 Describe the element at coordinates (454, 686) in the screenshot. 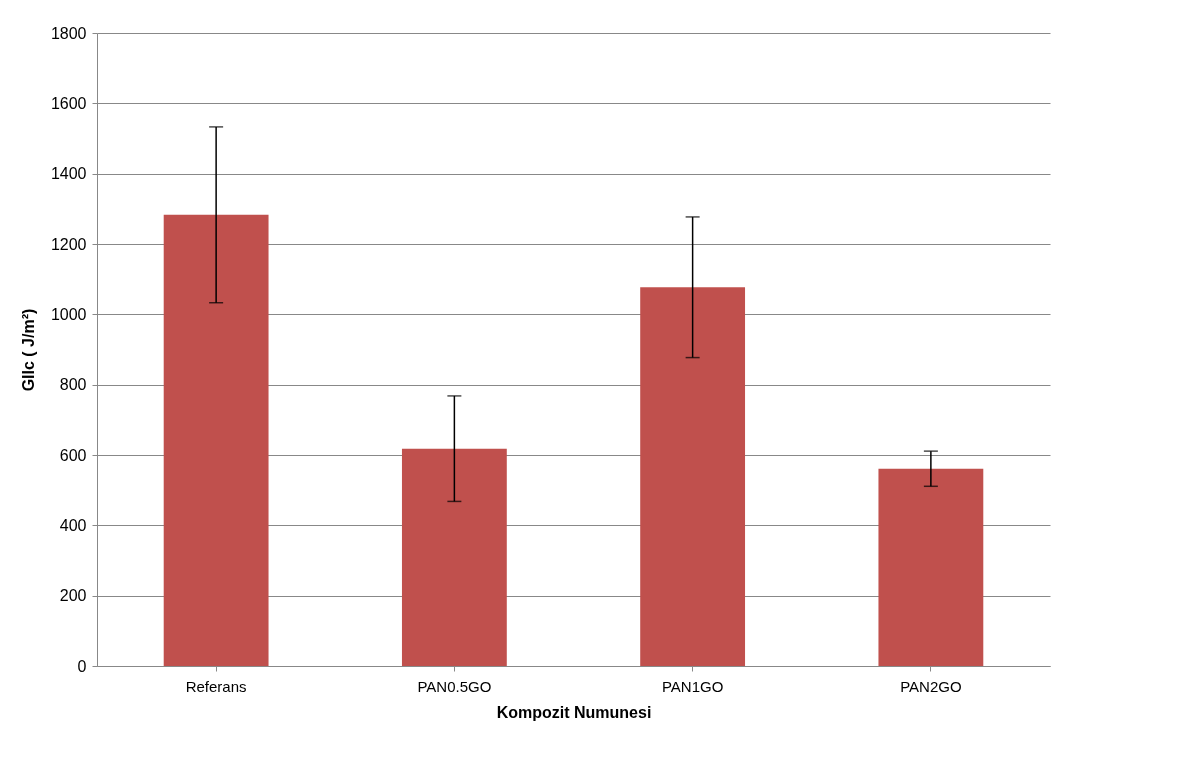

I see `x-tick-label: PAN0.5GO` at that location.